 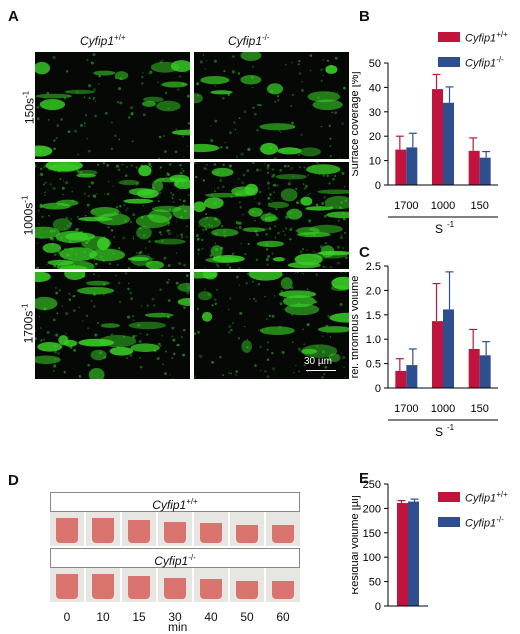 I want to click on row-label-exponent: -1, so click(x=25, y=199).